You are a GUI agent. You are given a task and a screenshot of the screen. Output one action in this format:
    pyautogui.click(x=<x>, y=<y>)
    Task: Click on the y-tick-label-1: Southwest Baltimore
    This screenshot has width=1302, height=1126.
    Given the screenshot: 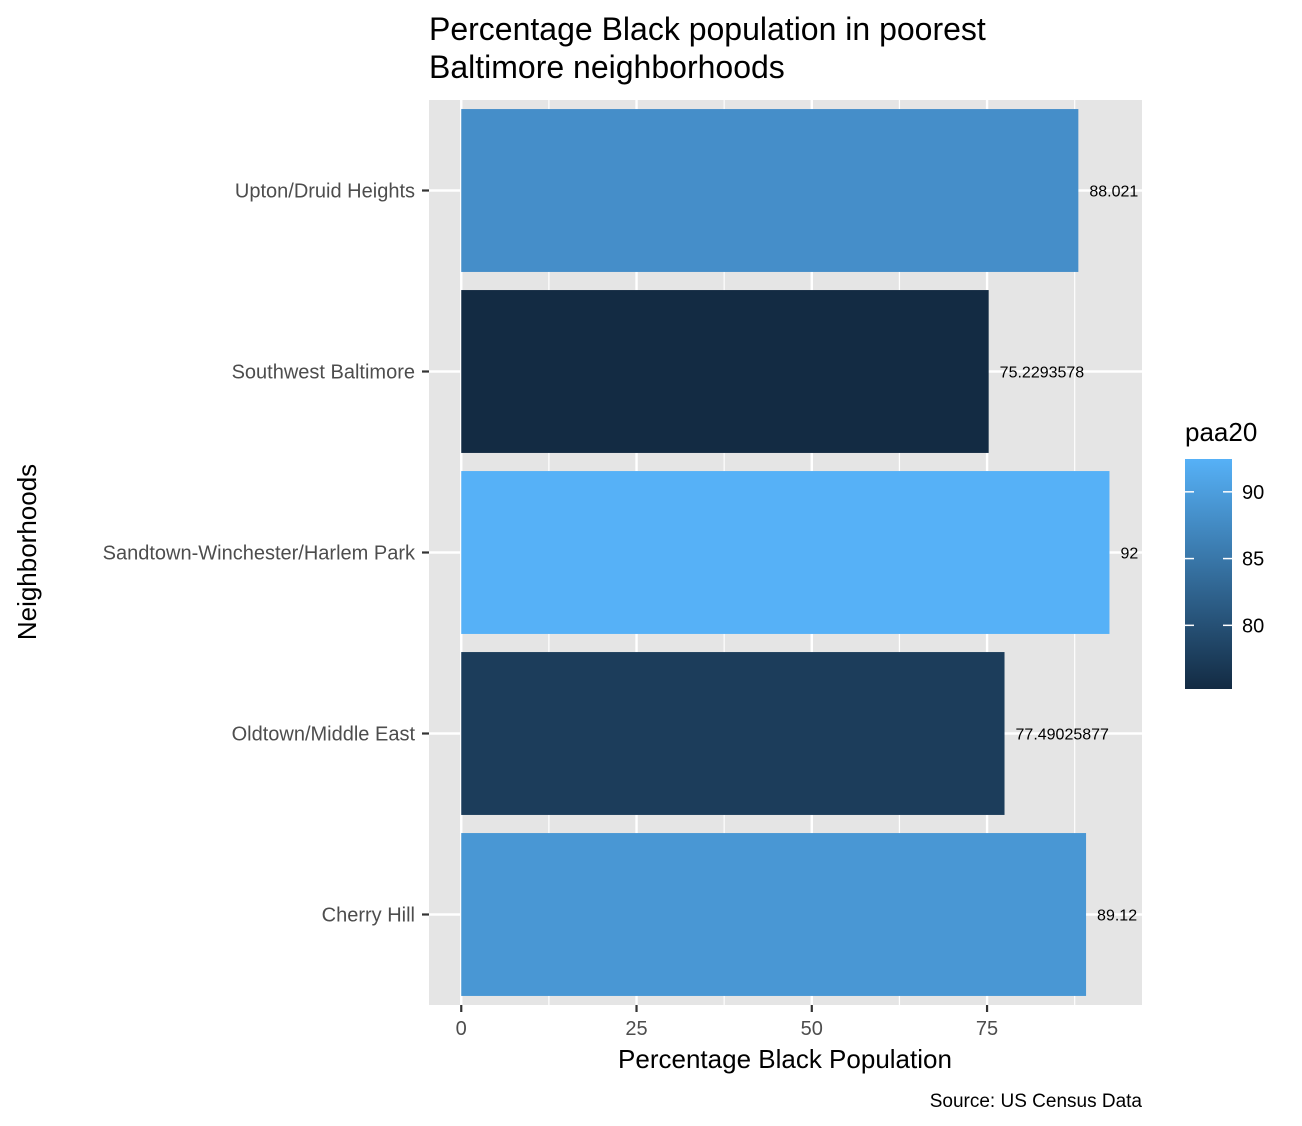 What is the action you would take?
    pyautogui.click(x=323, y=373)
    